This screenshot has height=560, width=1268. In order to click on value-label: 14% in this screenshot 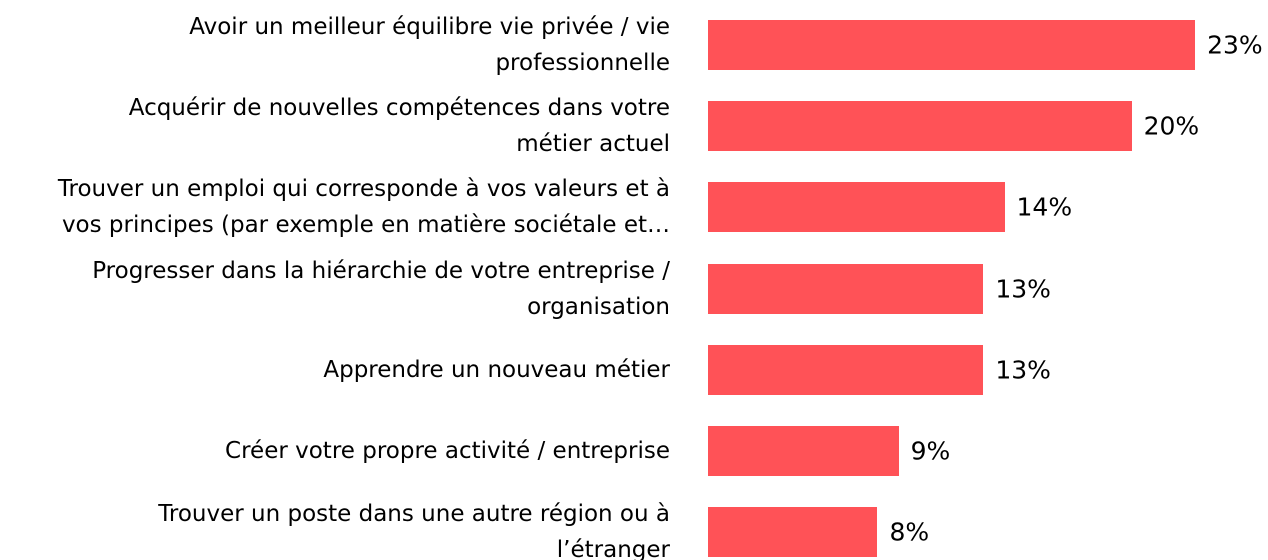, I will do `click(1044, 207)`.